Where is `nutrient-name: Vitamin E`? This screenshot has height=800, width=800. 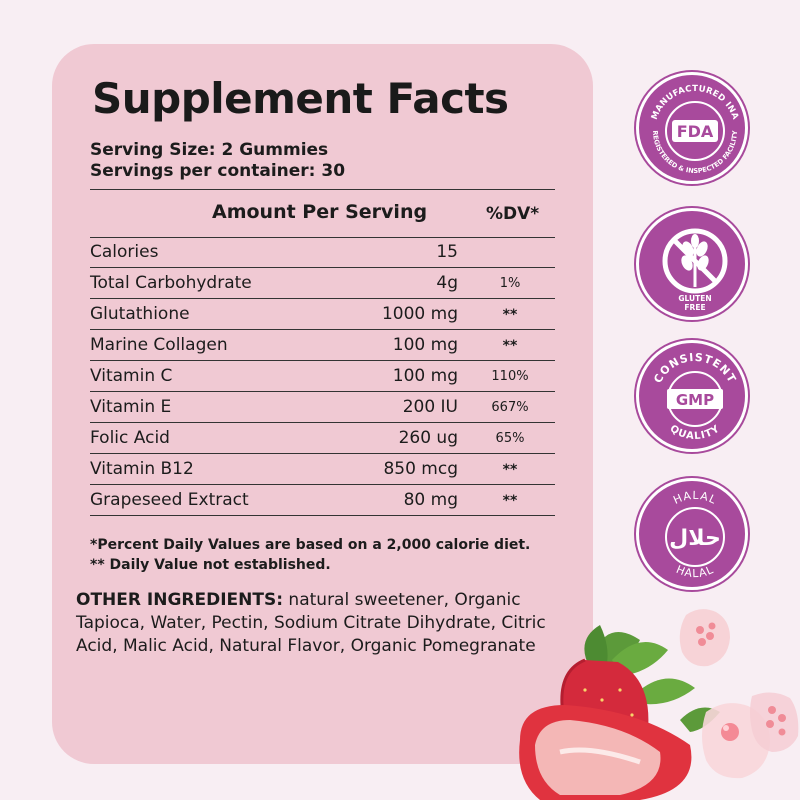
nutrient-name: Vitamin E is located at coordinates (131, 407).